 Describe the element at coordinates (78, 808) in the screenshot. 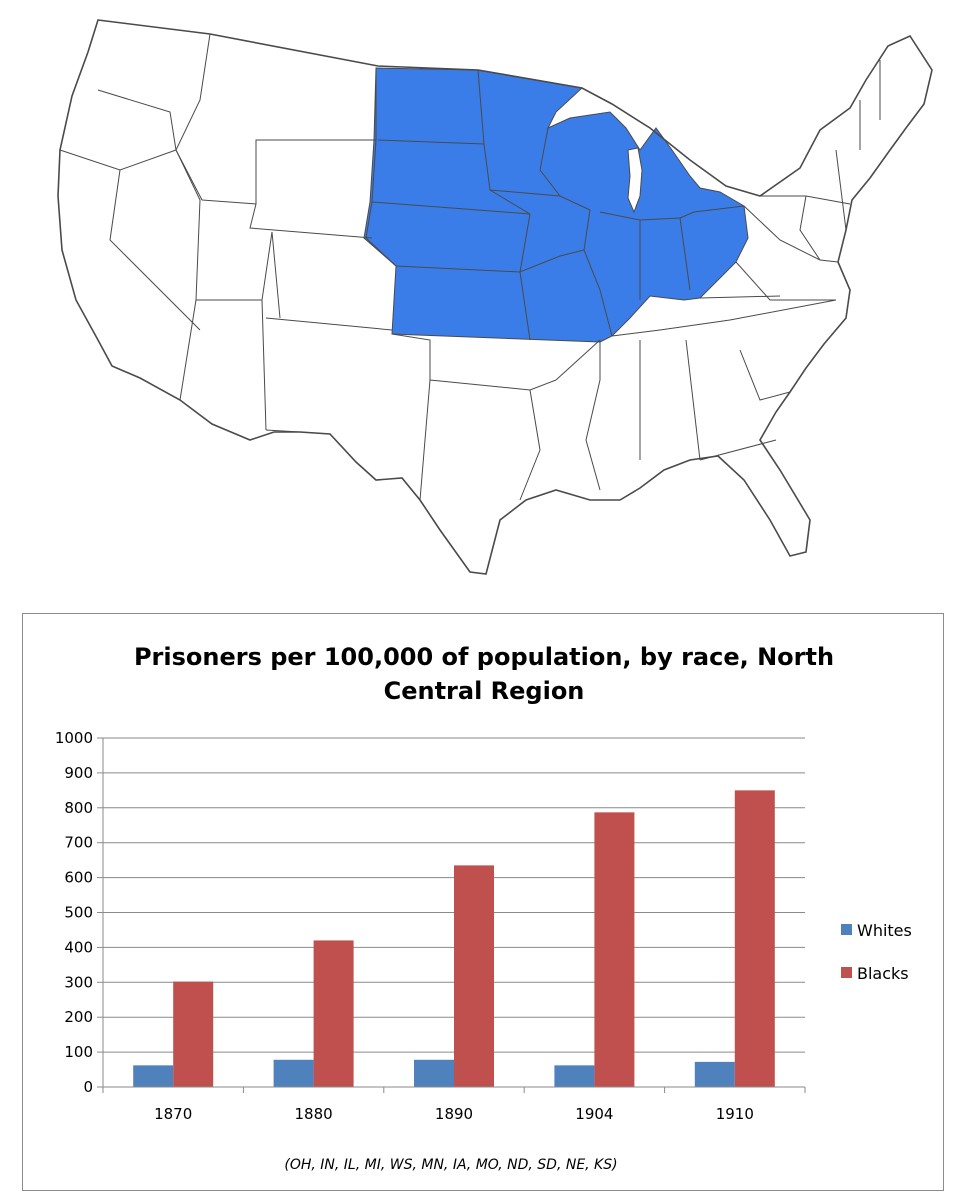

I see `y-tick-label: 800` at that location.